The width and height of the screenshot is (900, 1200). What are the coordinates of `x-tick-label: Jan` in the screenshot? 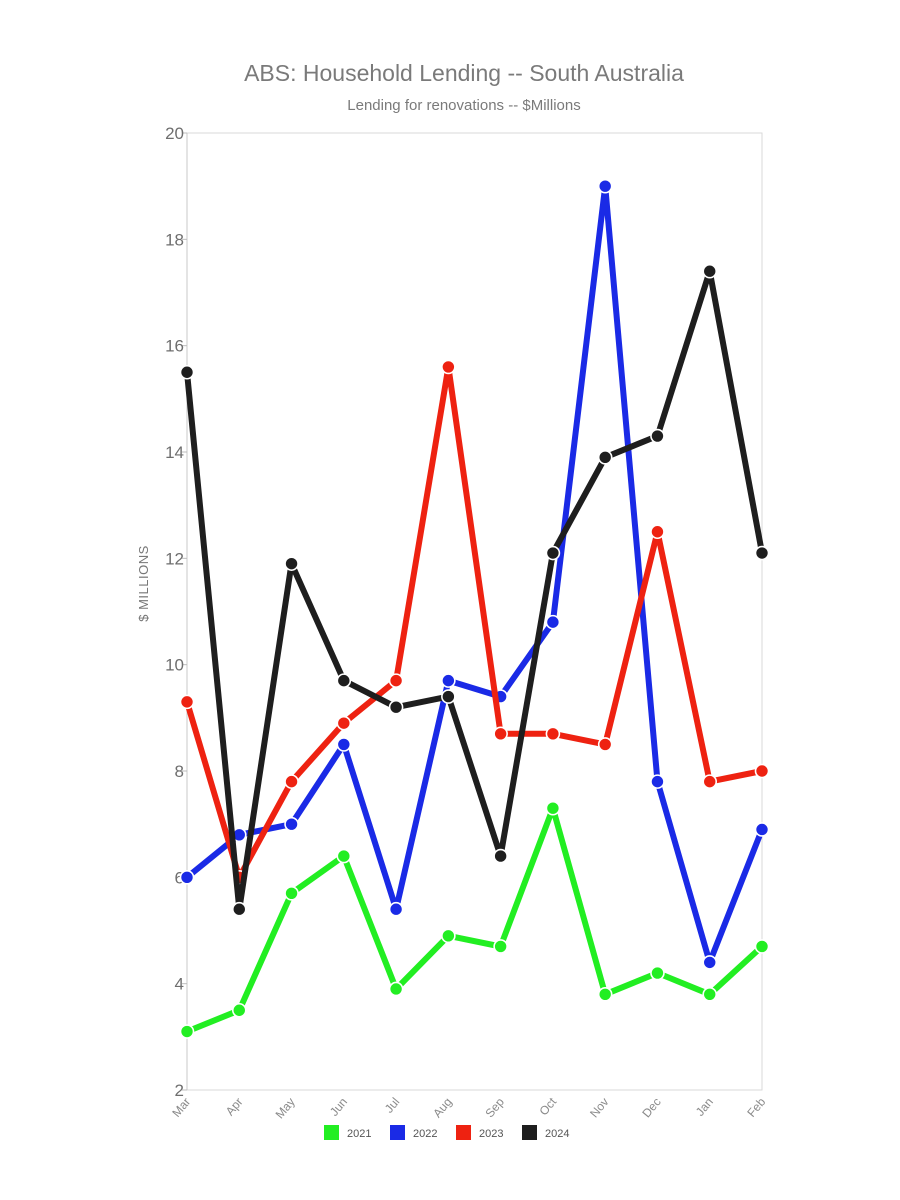 It's located at (704, 1107).